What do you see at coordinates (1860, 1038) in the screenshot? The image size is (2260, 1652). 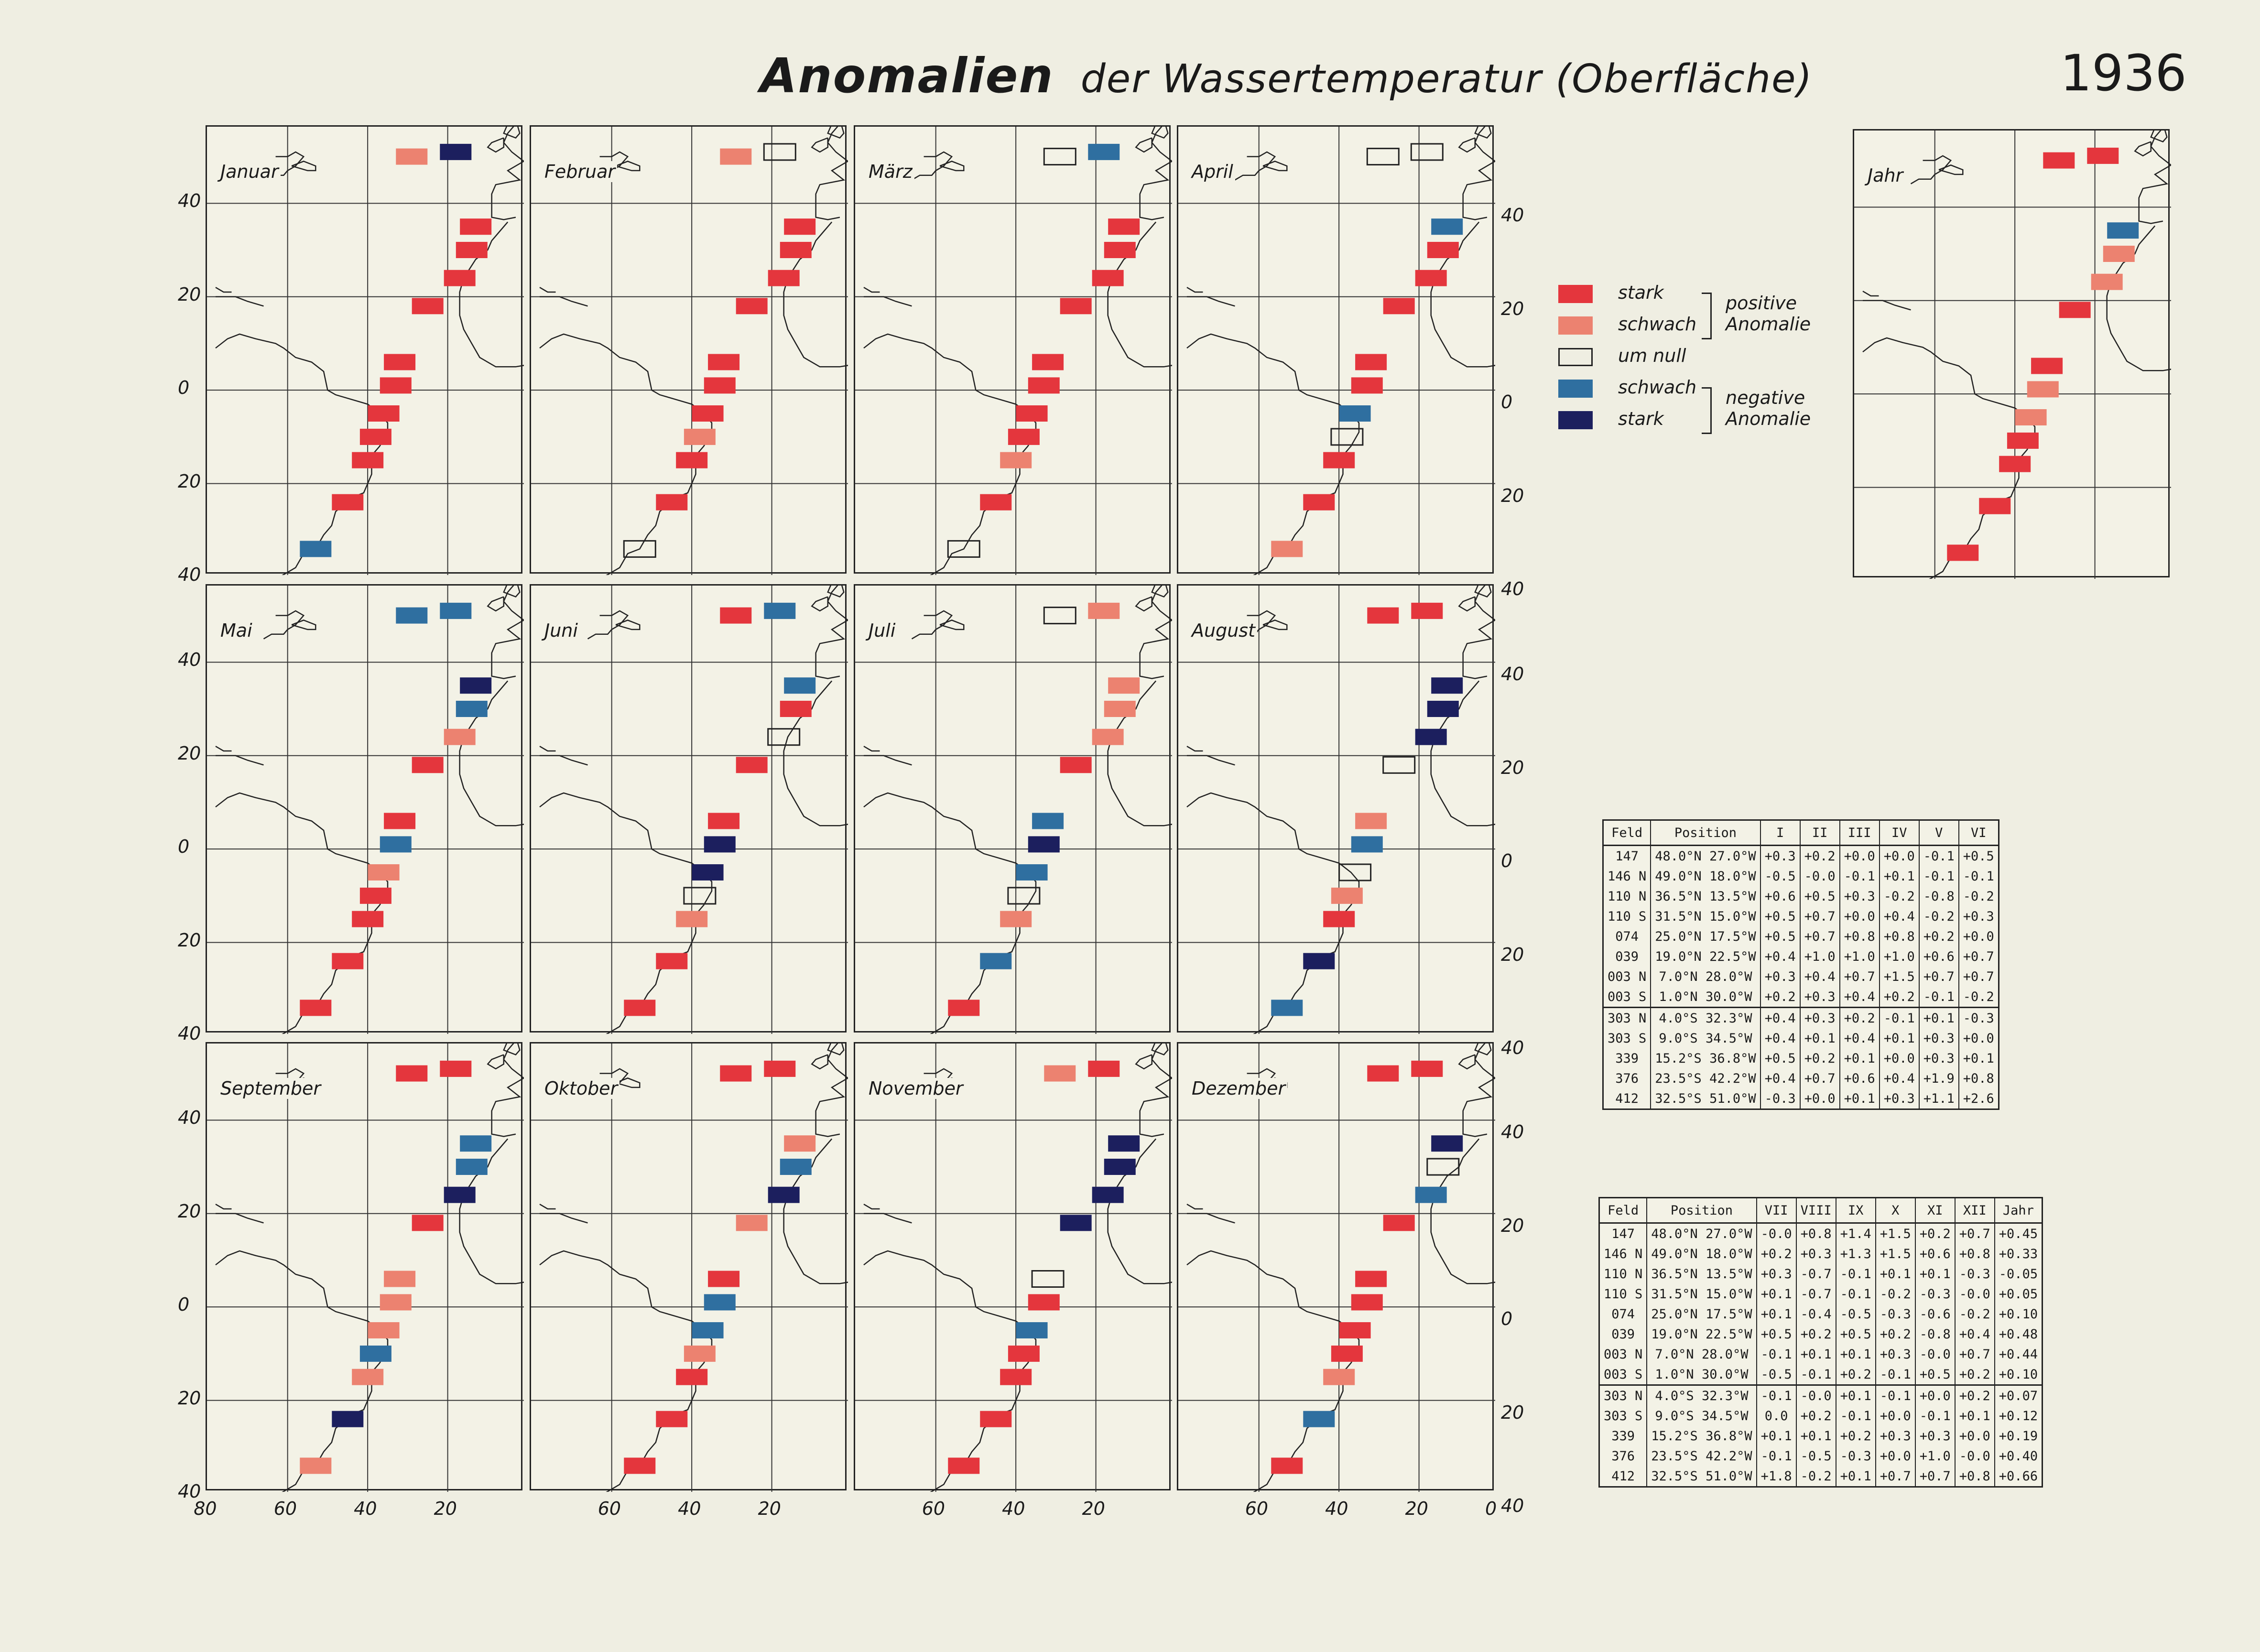 I see `table-cell: +0.4` at bounding box center [1860, 1038].